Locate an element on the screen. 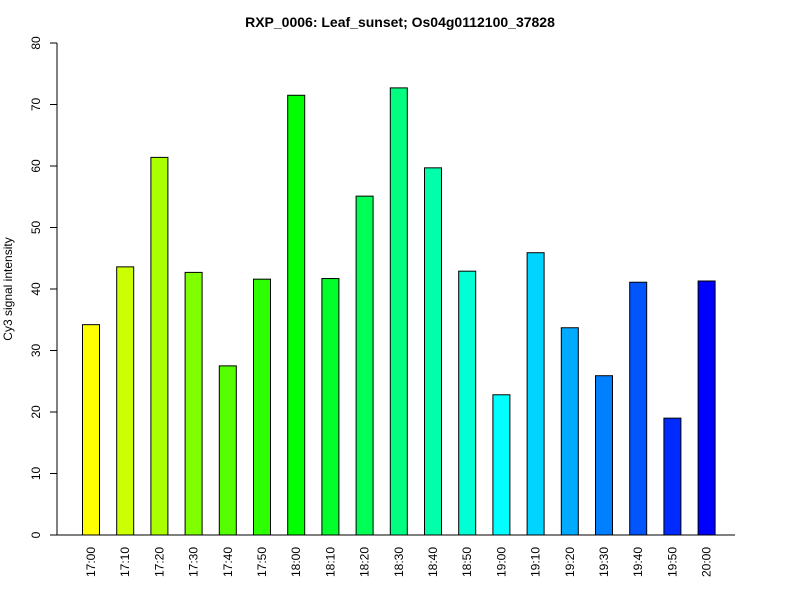 The image size is (800, 600). y-axis: 0 10 20 30 40 50 60 70 80 is located at coordinates (43, 287).